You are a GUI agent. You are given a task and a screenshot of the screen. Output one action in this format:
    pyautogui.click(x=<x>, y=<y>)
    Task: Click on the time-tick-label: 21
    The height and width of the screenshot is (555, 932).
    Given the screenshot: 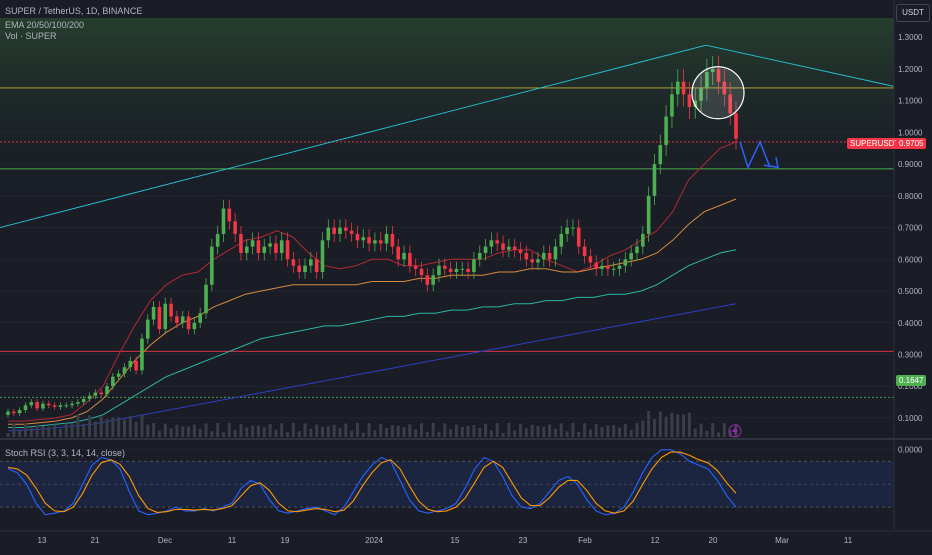 What is the action you would take?
    pyautogui.click(x=95, y=540)
    